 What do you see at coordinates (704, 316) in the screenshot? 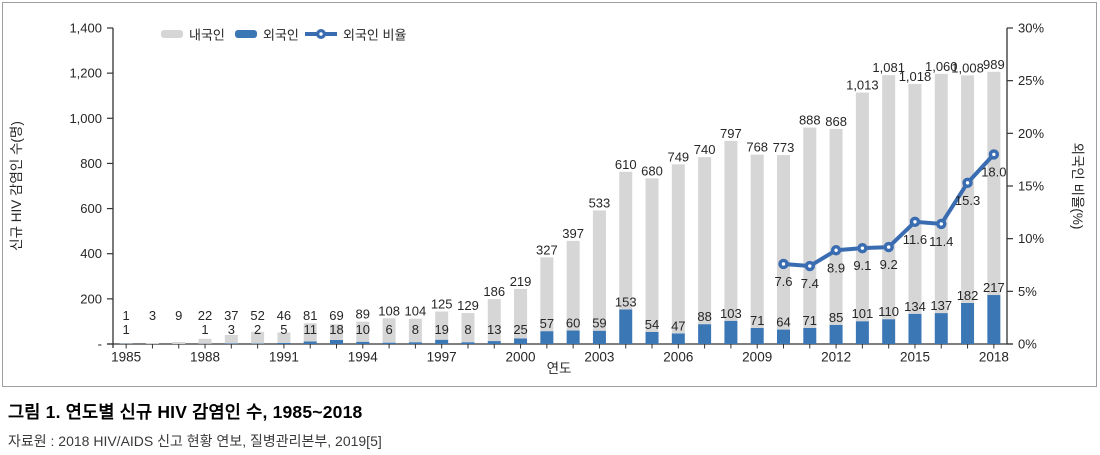
I see `bar-label-foreign: 88` at bounding box center [704, 316].